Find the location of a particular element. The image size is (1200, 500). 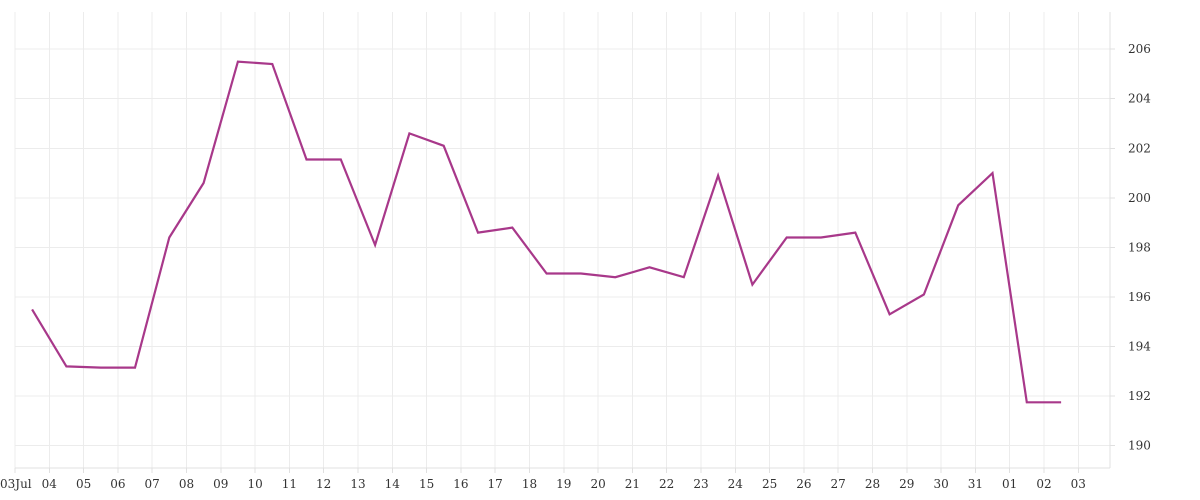

x-tick-label: 03Jul is located at coordinates (16, 484).